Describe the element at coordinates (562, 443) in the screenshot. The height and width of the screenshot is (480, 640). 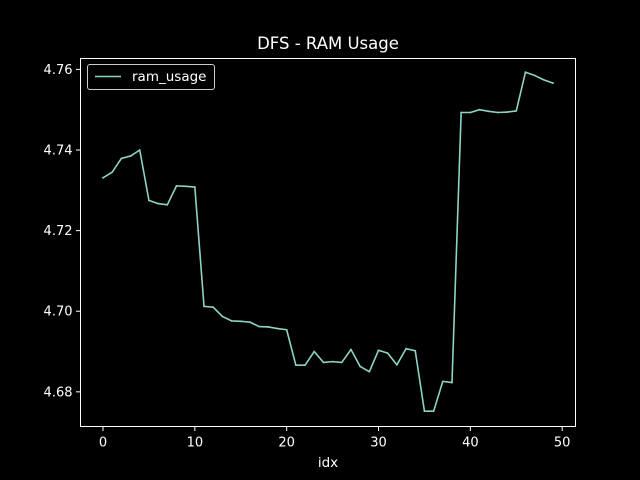
I see `x-tick-label: 50` at that location.